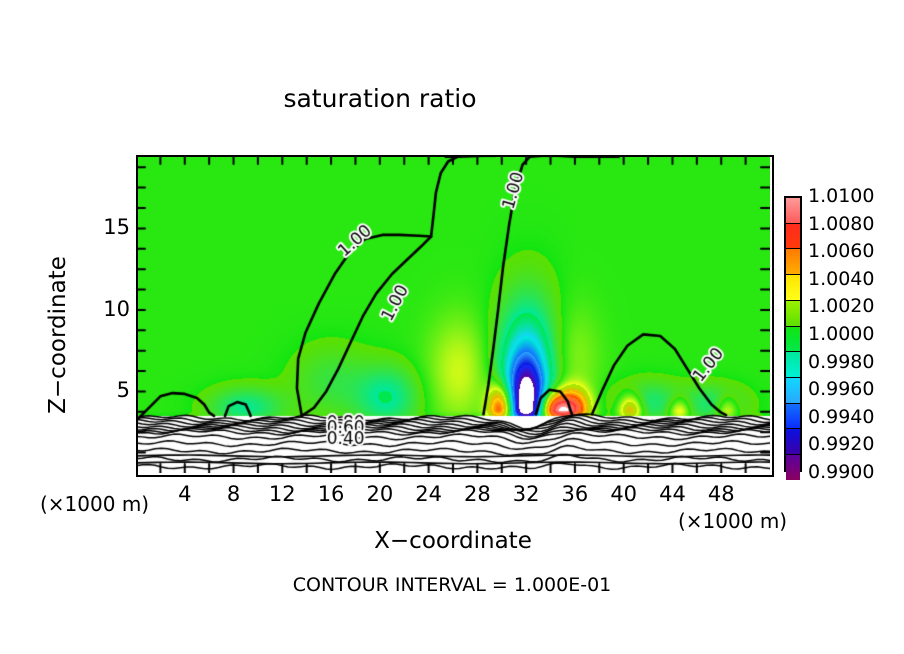 The width and height of the screenshot is (904, 654). Describe the element at coordinates (841, 306) in the screenshot. I see `colorbar-label: 1.0020` at that location.